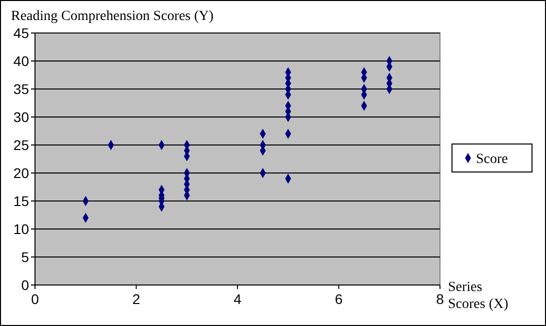 The image size is (546, 326). I want to click on y-tick-label: 40, so click(21, 60).